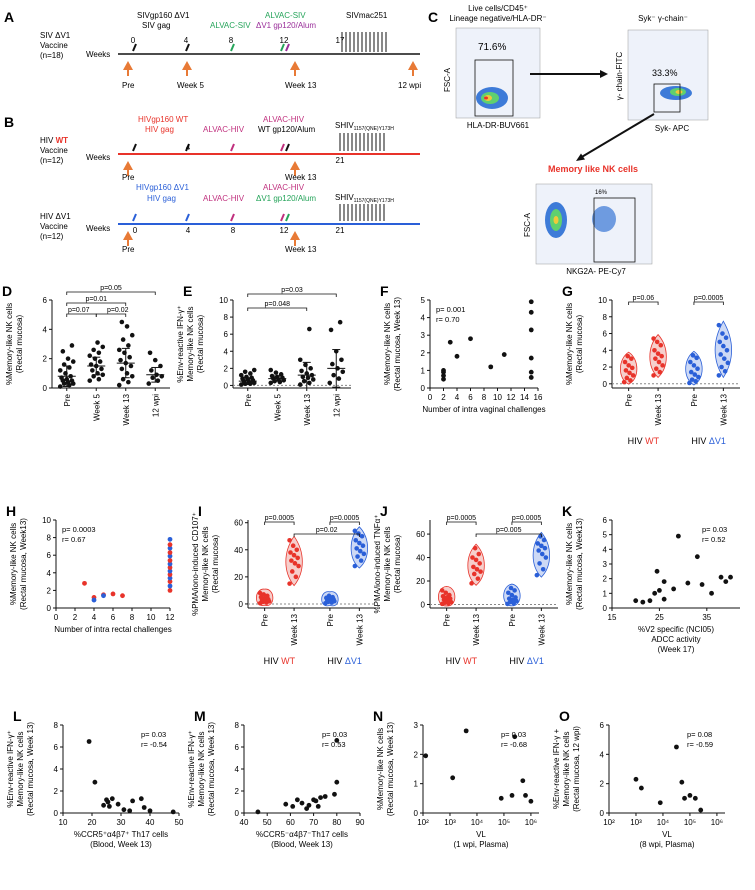  What do you see at coordinates (699, 734) in the screenshot?
I see `stat-p: p= 0.08` at bounding box center [699, 734].